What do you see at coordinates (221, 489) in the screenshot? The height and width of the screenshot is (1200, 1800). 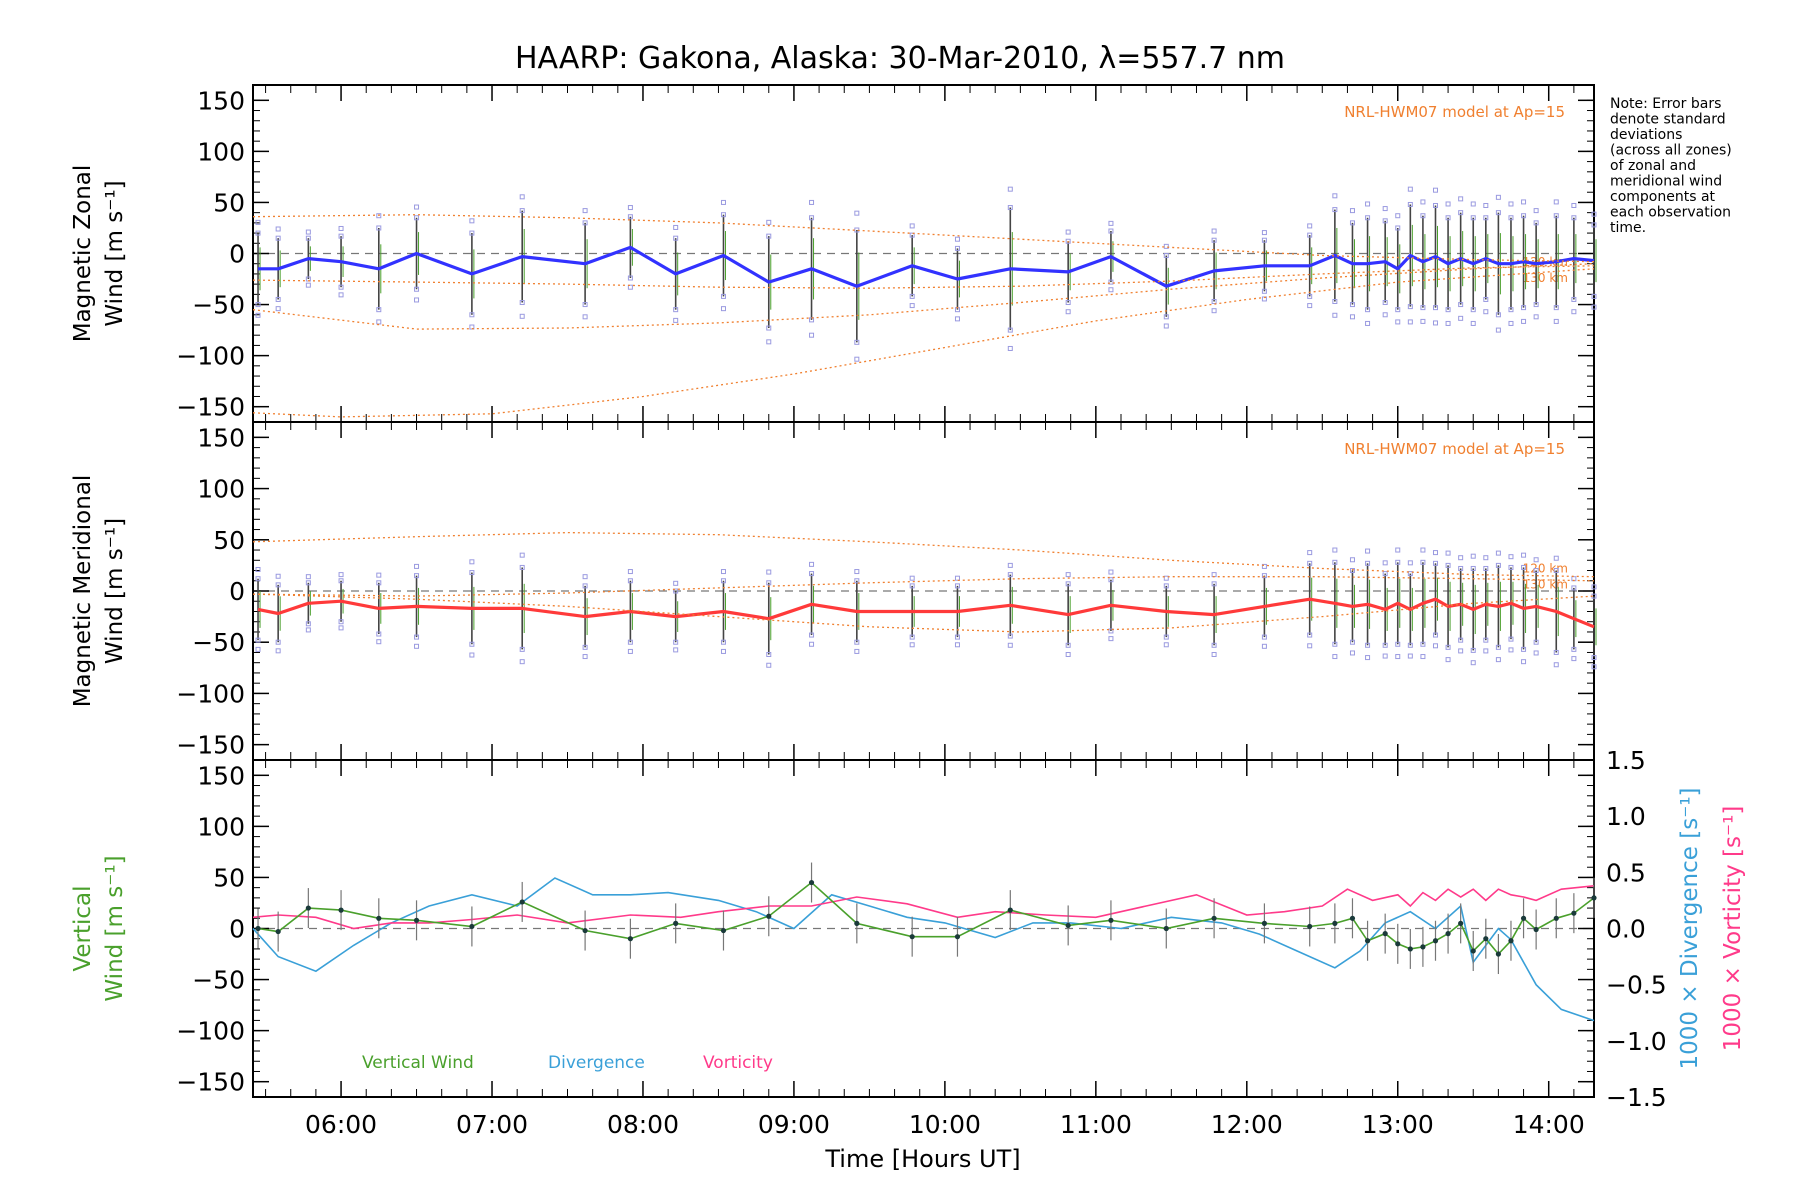 I see `y-tick-label: 100` at bounding box center [221, 489].